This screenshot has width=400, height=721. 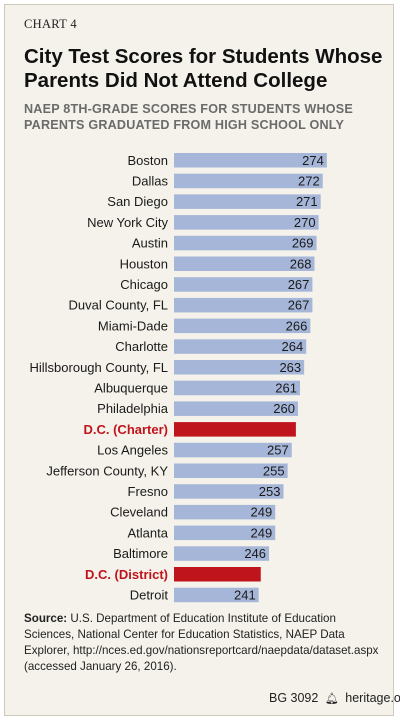 What do you see at coordinates (303, 243) in the screenshot?
I see `value-label: 269` at bounding box center [303, 243].